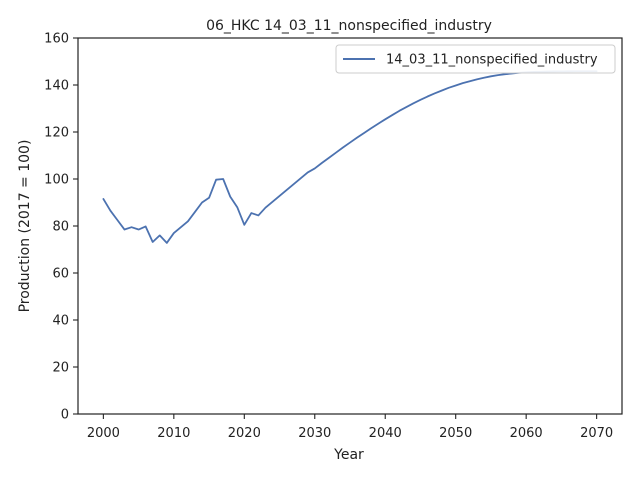 This screenshot has height=480, width=640. Describe the element at coordinates (103, 433) in the screenshot. I see `x-tick-label: 2000` at that location.